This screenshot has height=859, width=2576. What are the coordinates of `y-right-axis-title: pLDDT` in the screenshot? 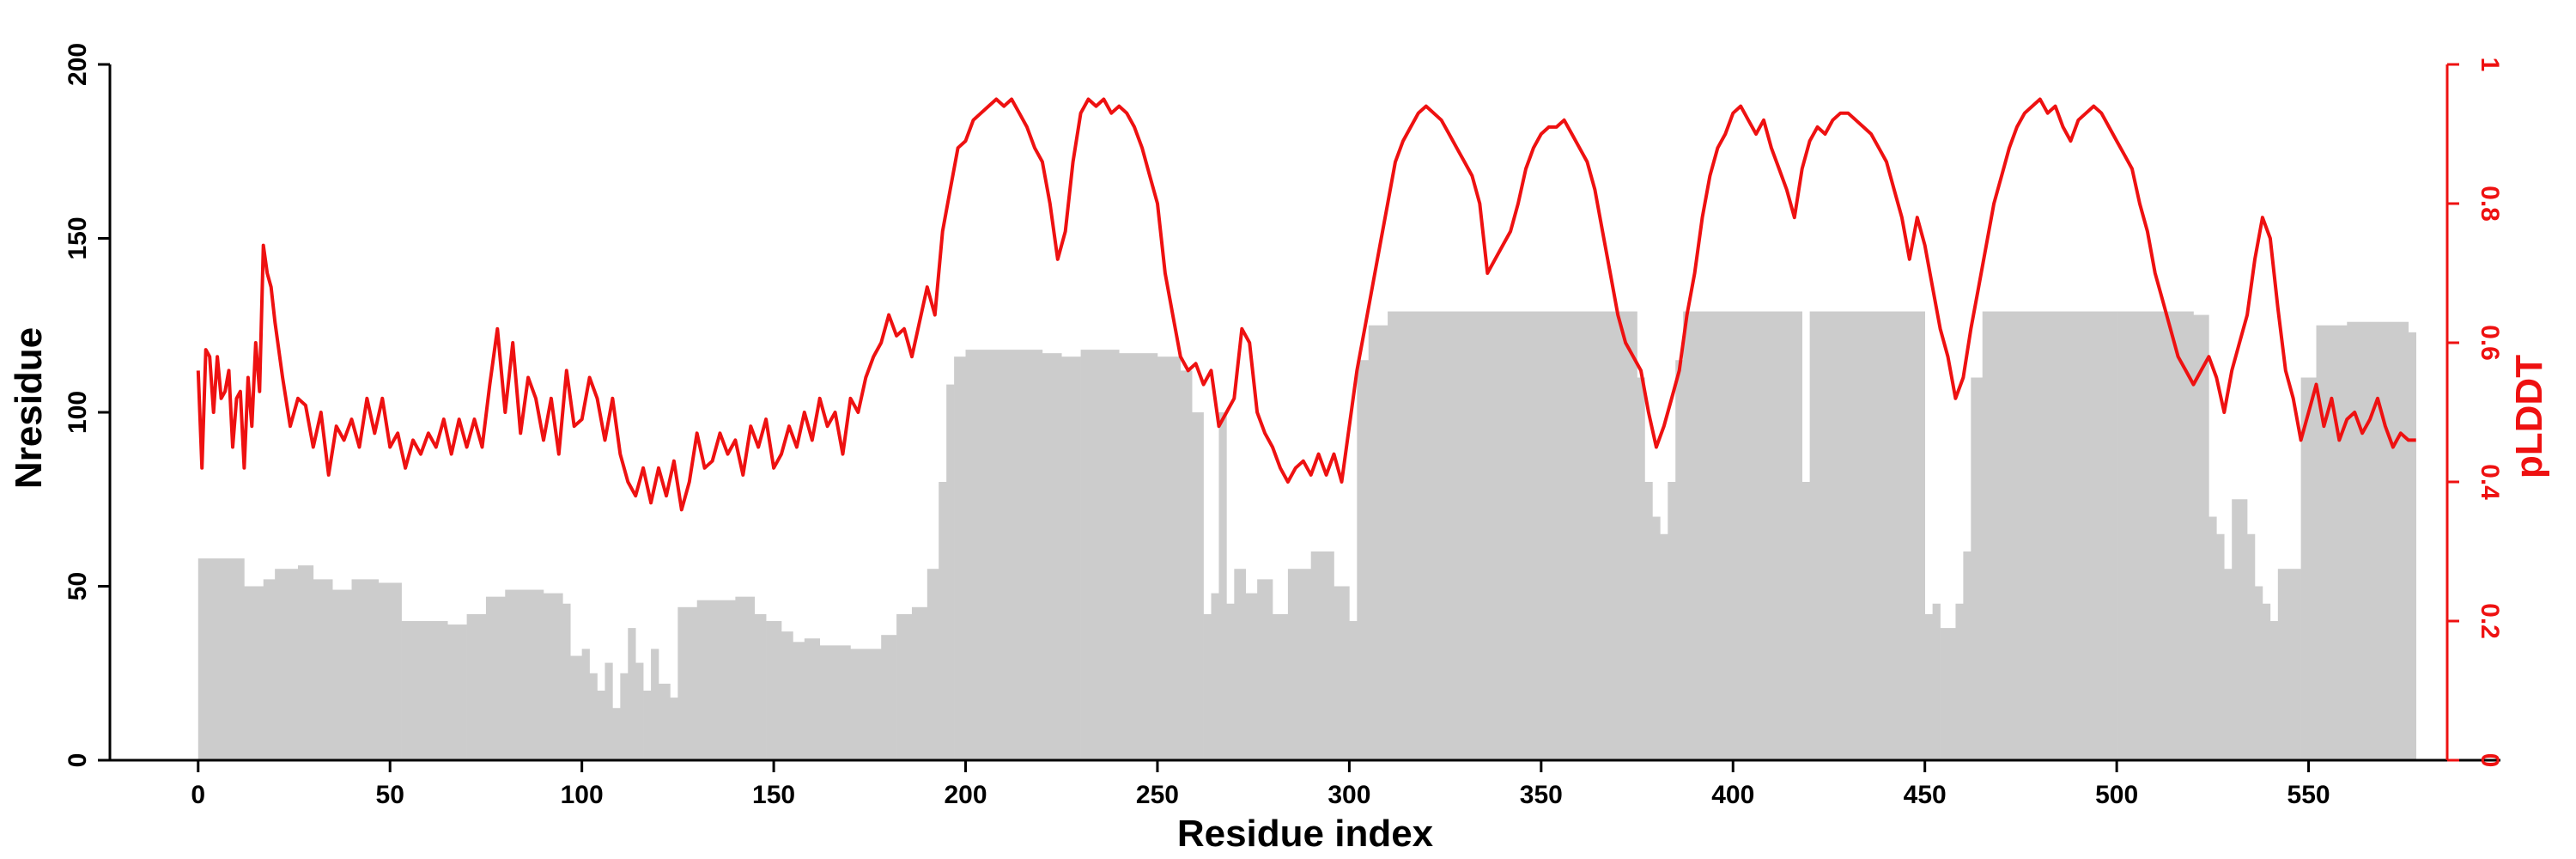 It's located at (2529, 417).